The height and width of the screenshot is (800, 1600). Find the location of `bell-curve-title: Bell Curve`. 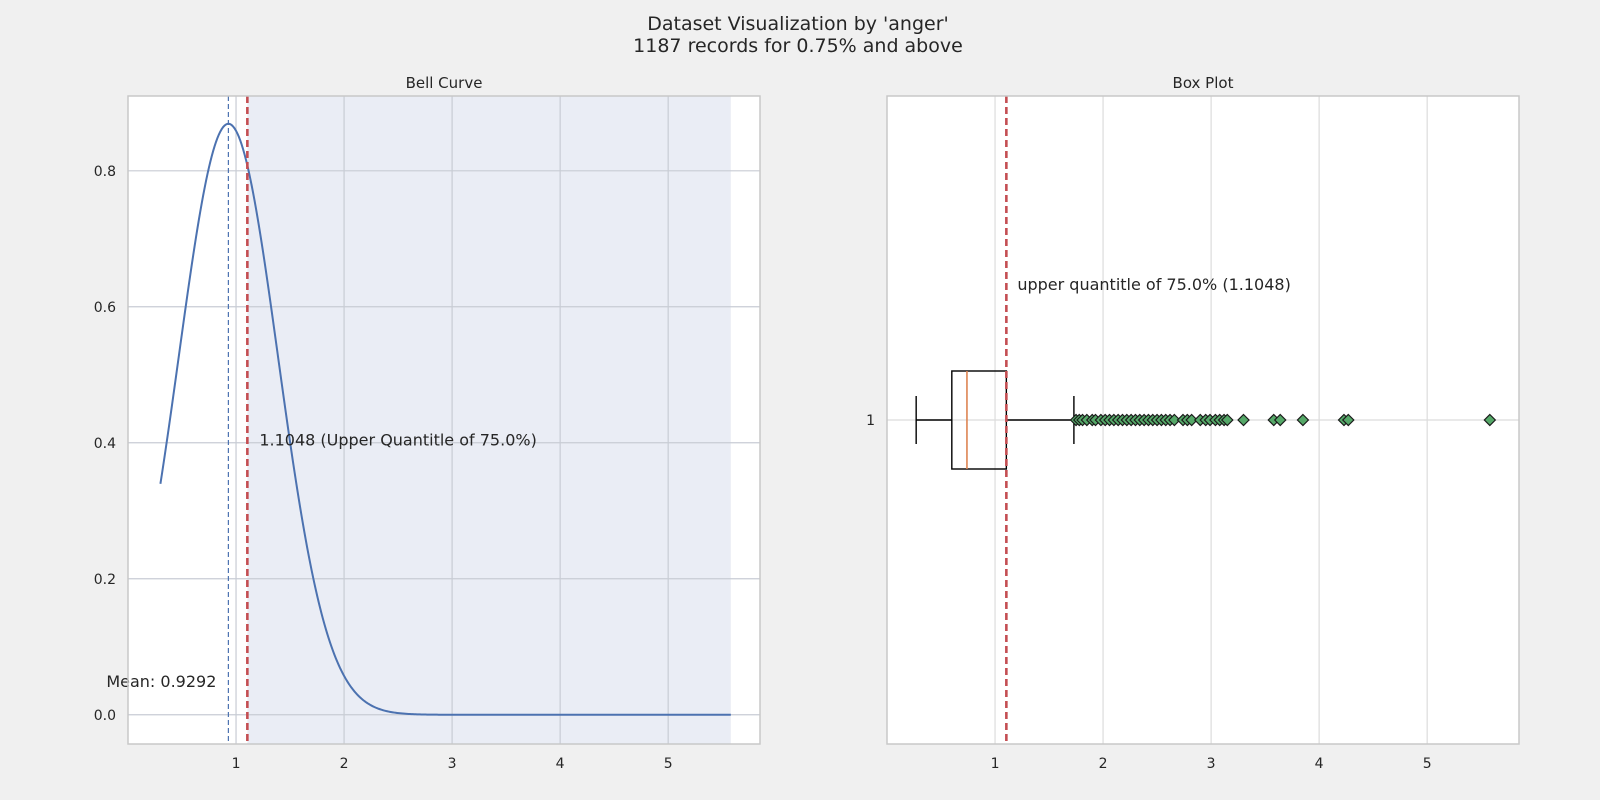

bell-curve-title: Bell Curve is located at coordinates (444, 83).